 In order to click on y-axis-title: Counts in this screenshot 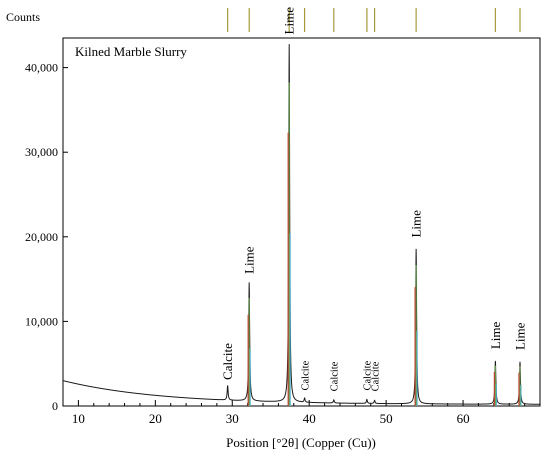, I will do `click(23, 17)`.